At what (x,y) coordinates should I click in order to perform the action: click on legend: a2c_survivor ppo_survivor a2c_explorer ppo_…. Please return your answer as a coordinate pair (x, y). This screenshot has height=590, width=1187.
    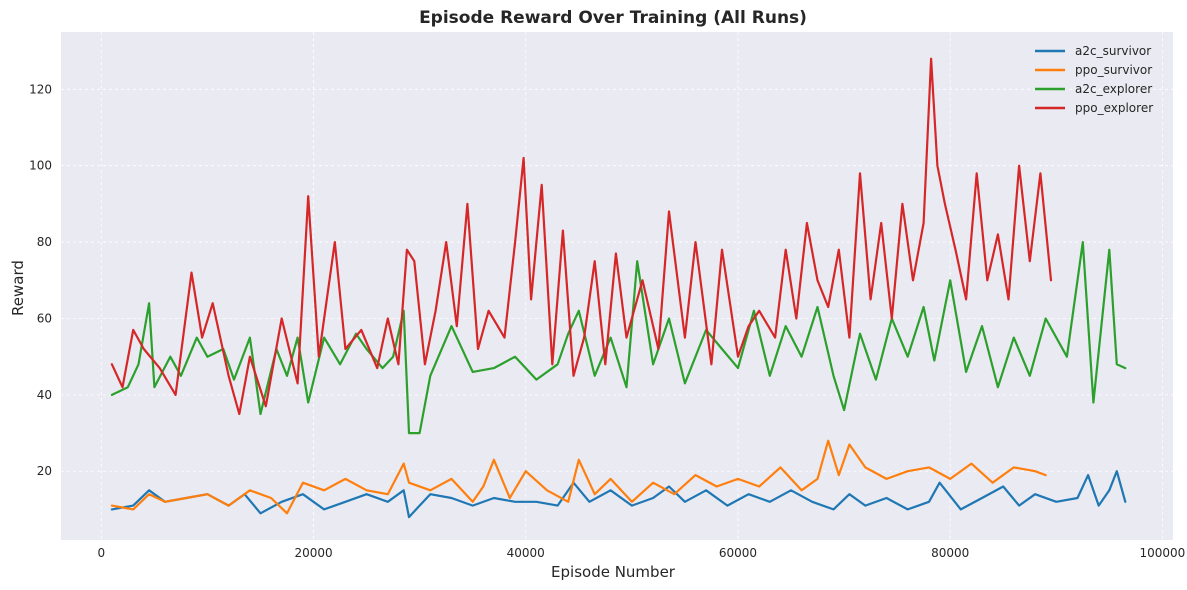
    Looking at the image, I should click on (1094, 79).